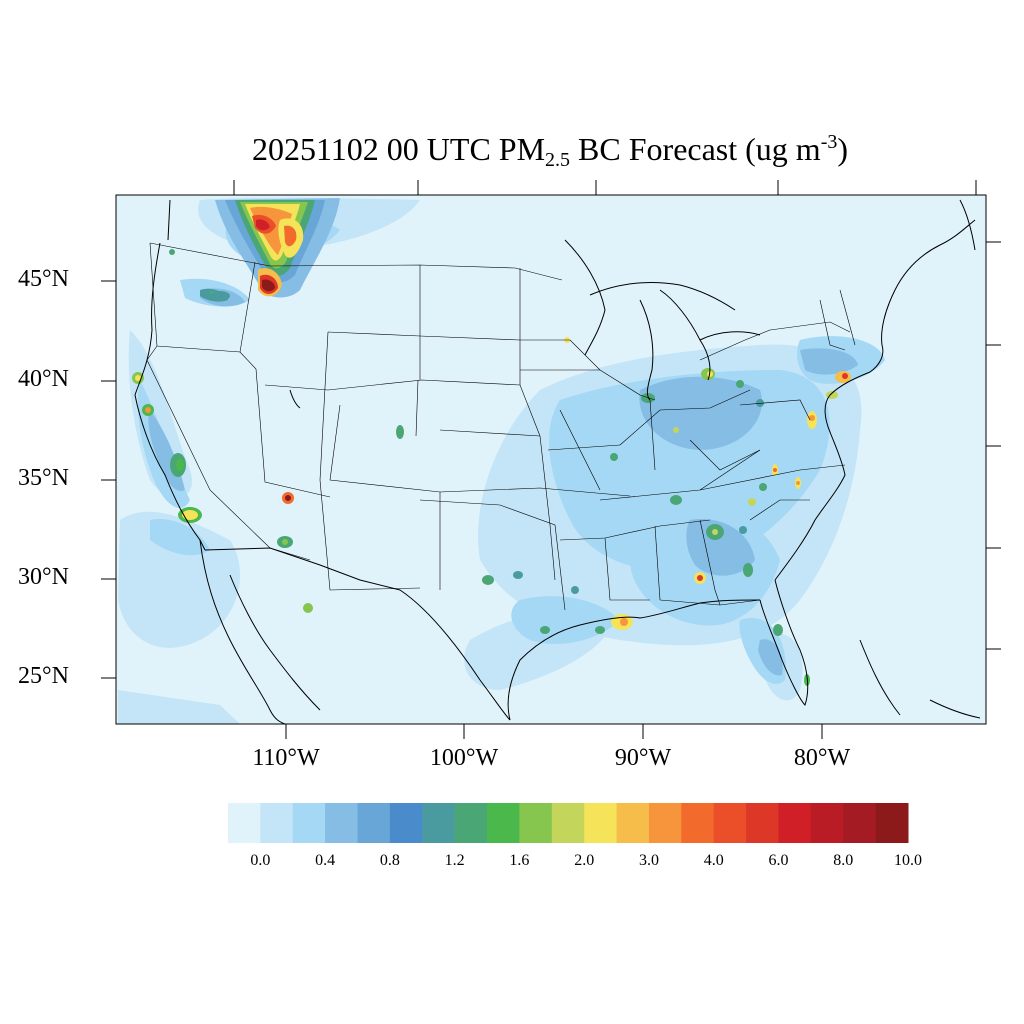  Describe the element at coordinates (400, 432) in the screenshot. I see `hotspot-denver` at that location.